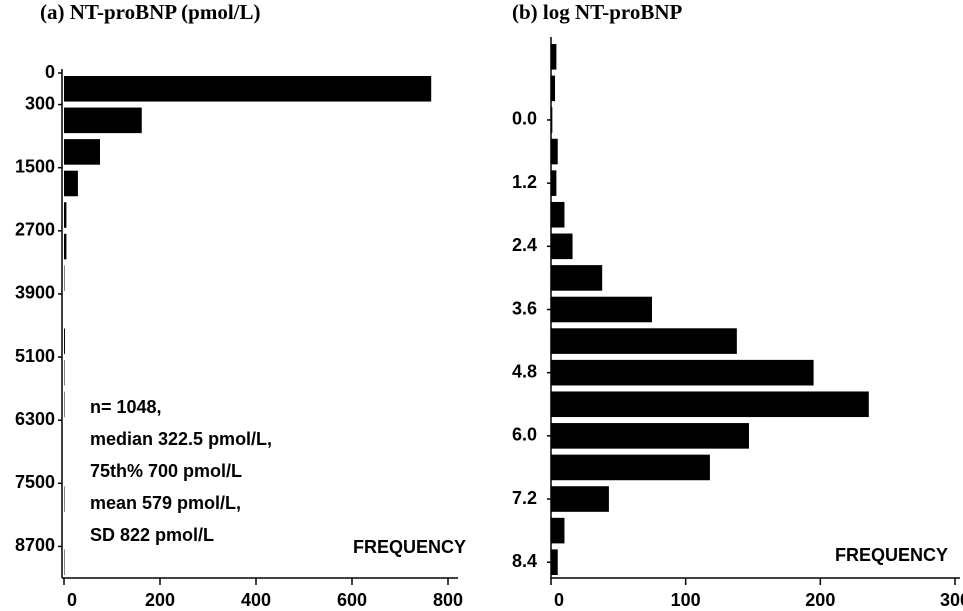  Describe the element at coordinates (35, 230) in the screenshot. I see `y-tick-label: 2700` at that location.